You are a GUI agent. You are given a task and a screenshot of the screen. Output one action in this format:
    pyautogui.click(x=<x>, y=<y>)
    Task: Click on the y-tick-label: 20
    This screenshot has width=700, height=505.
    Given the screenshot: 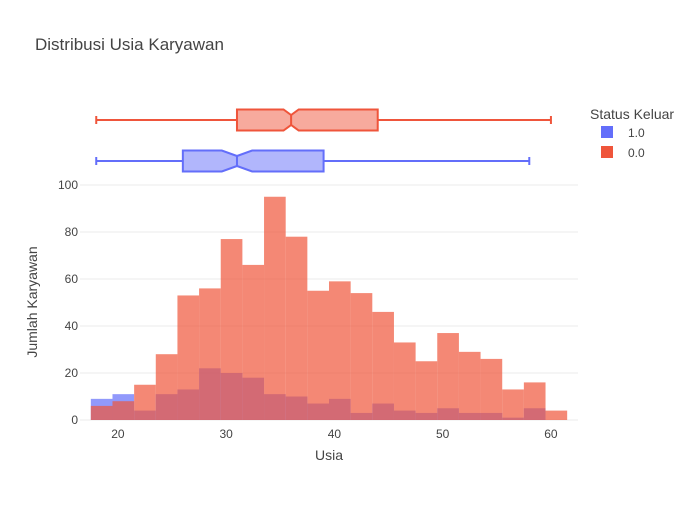 What is the action you would take?
    pyautogui.click(x=72, y=373)
    